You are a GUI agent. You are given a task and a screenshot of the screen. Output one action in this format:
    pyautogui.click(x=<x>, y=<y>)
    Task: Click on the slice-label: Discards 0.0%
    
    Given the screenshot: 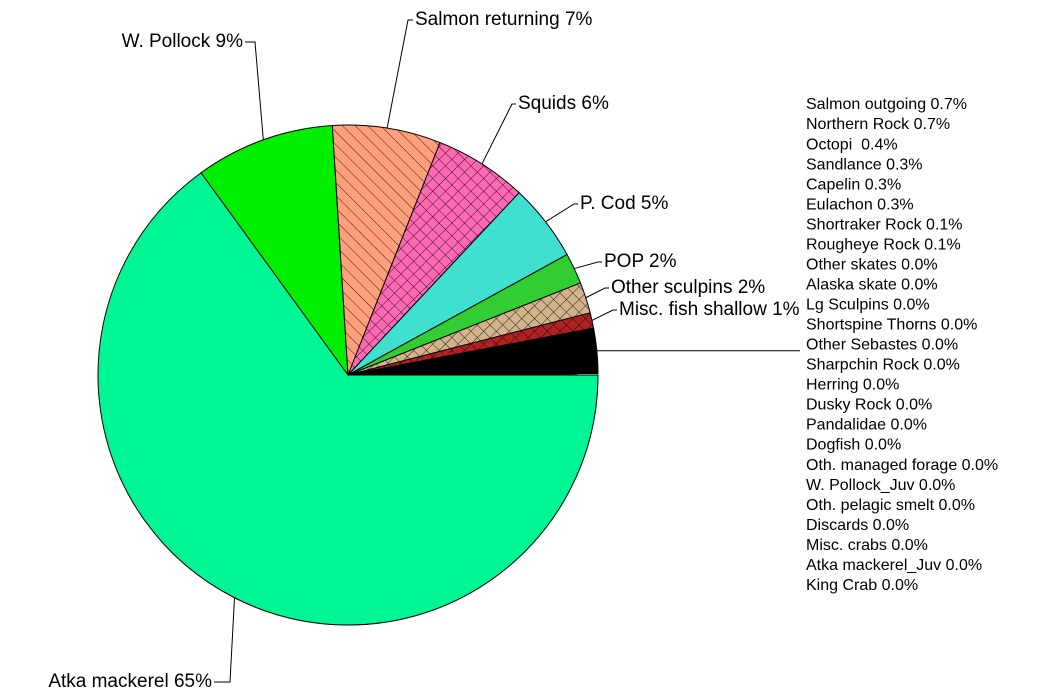 What is the action you would take?
    pyautogui.click(x=857, y=525)
    